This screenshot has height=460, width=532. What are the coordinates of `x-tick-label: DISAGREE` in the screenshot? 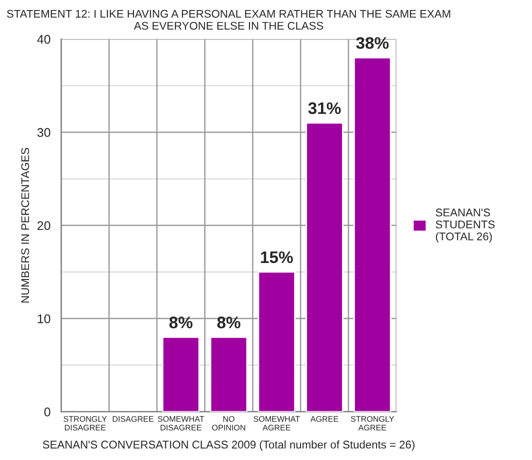 It's located at (133, 419).